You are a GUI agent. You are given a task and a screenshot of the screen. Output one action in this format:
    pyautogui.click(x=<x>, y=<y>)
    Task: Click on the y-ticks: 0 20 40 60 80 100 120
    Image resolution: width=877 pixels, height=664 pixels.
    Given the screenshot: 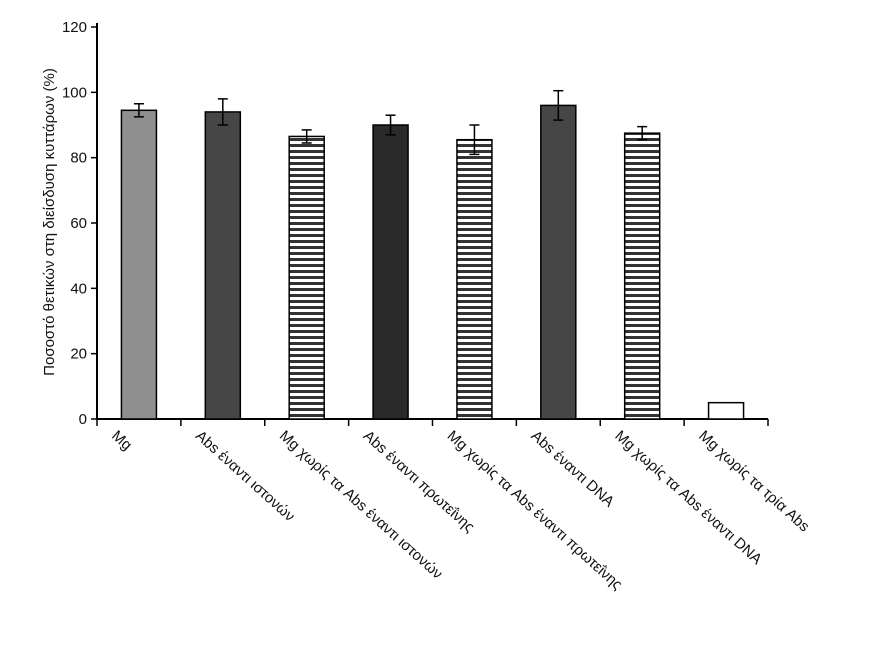 What is the action you would take?
    pyautogui.click(x=79, y=223)
    